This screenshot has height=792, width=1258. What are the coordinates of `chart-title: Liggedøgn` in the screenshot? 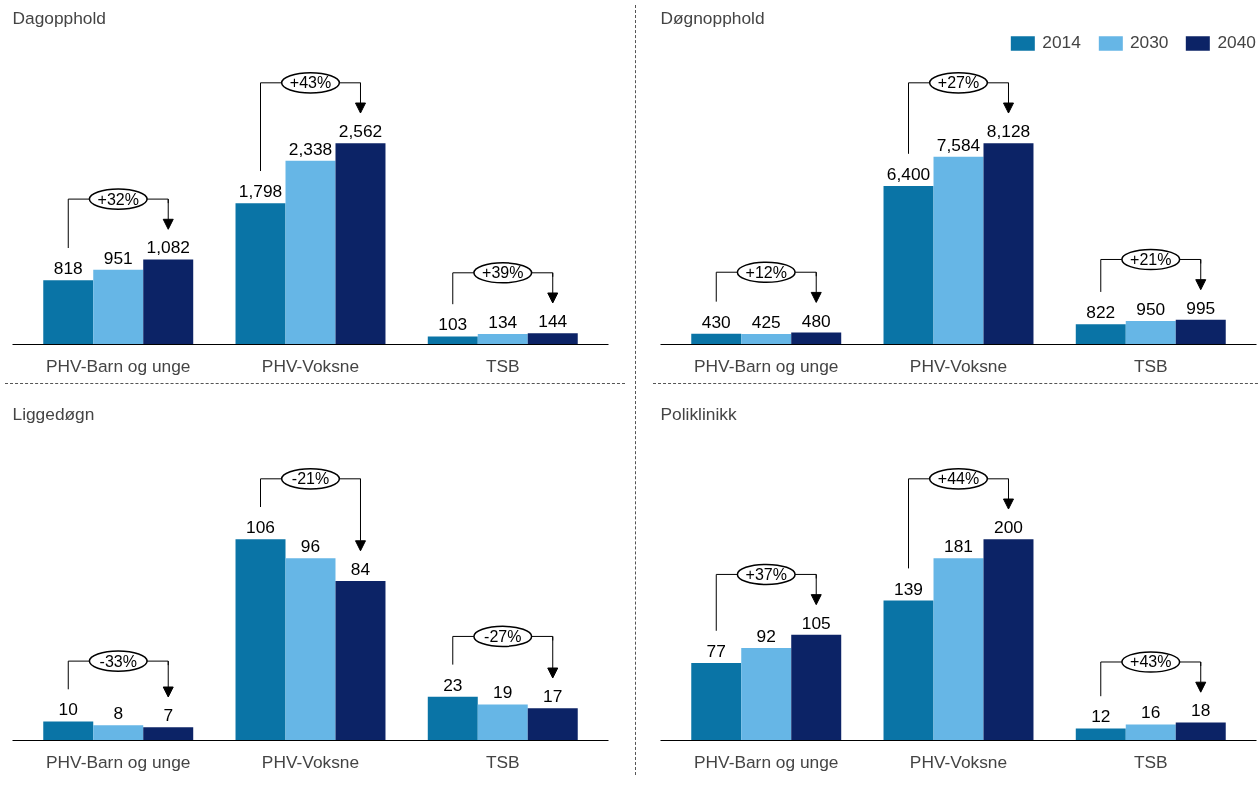 It's located at (53, 413).